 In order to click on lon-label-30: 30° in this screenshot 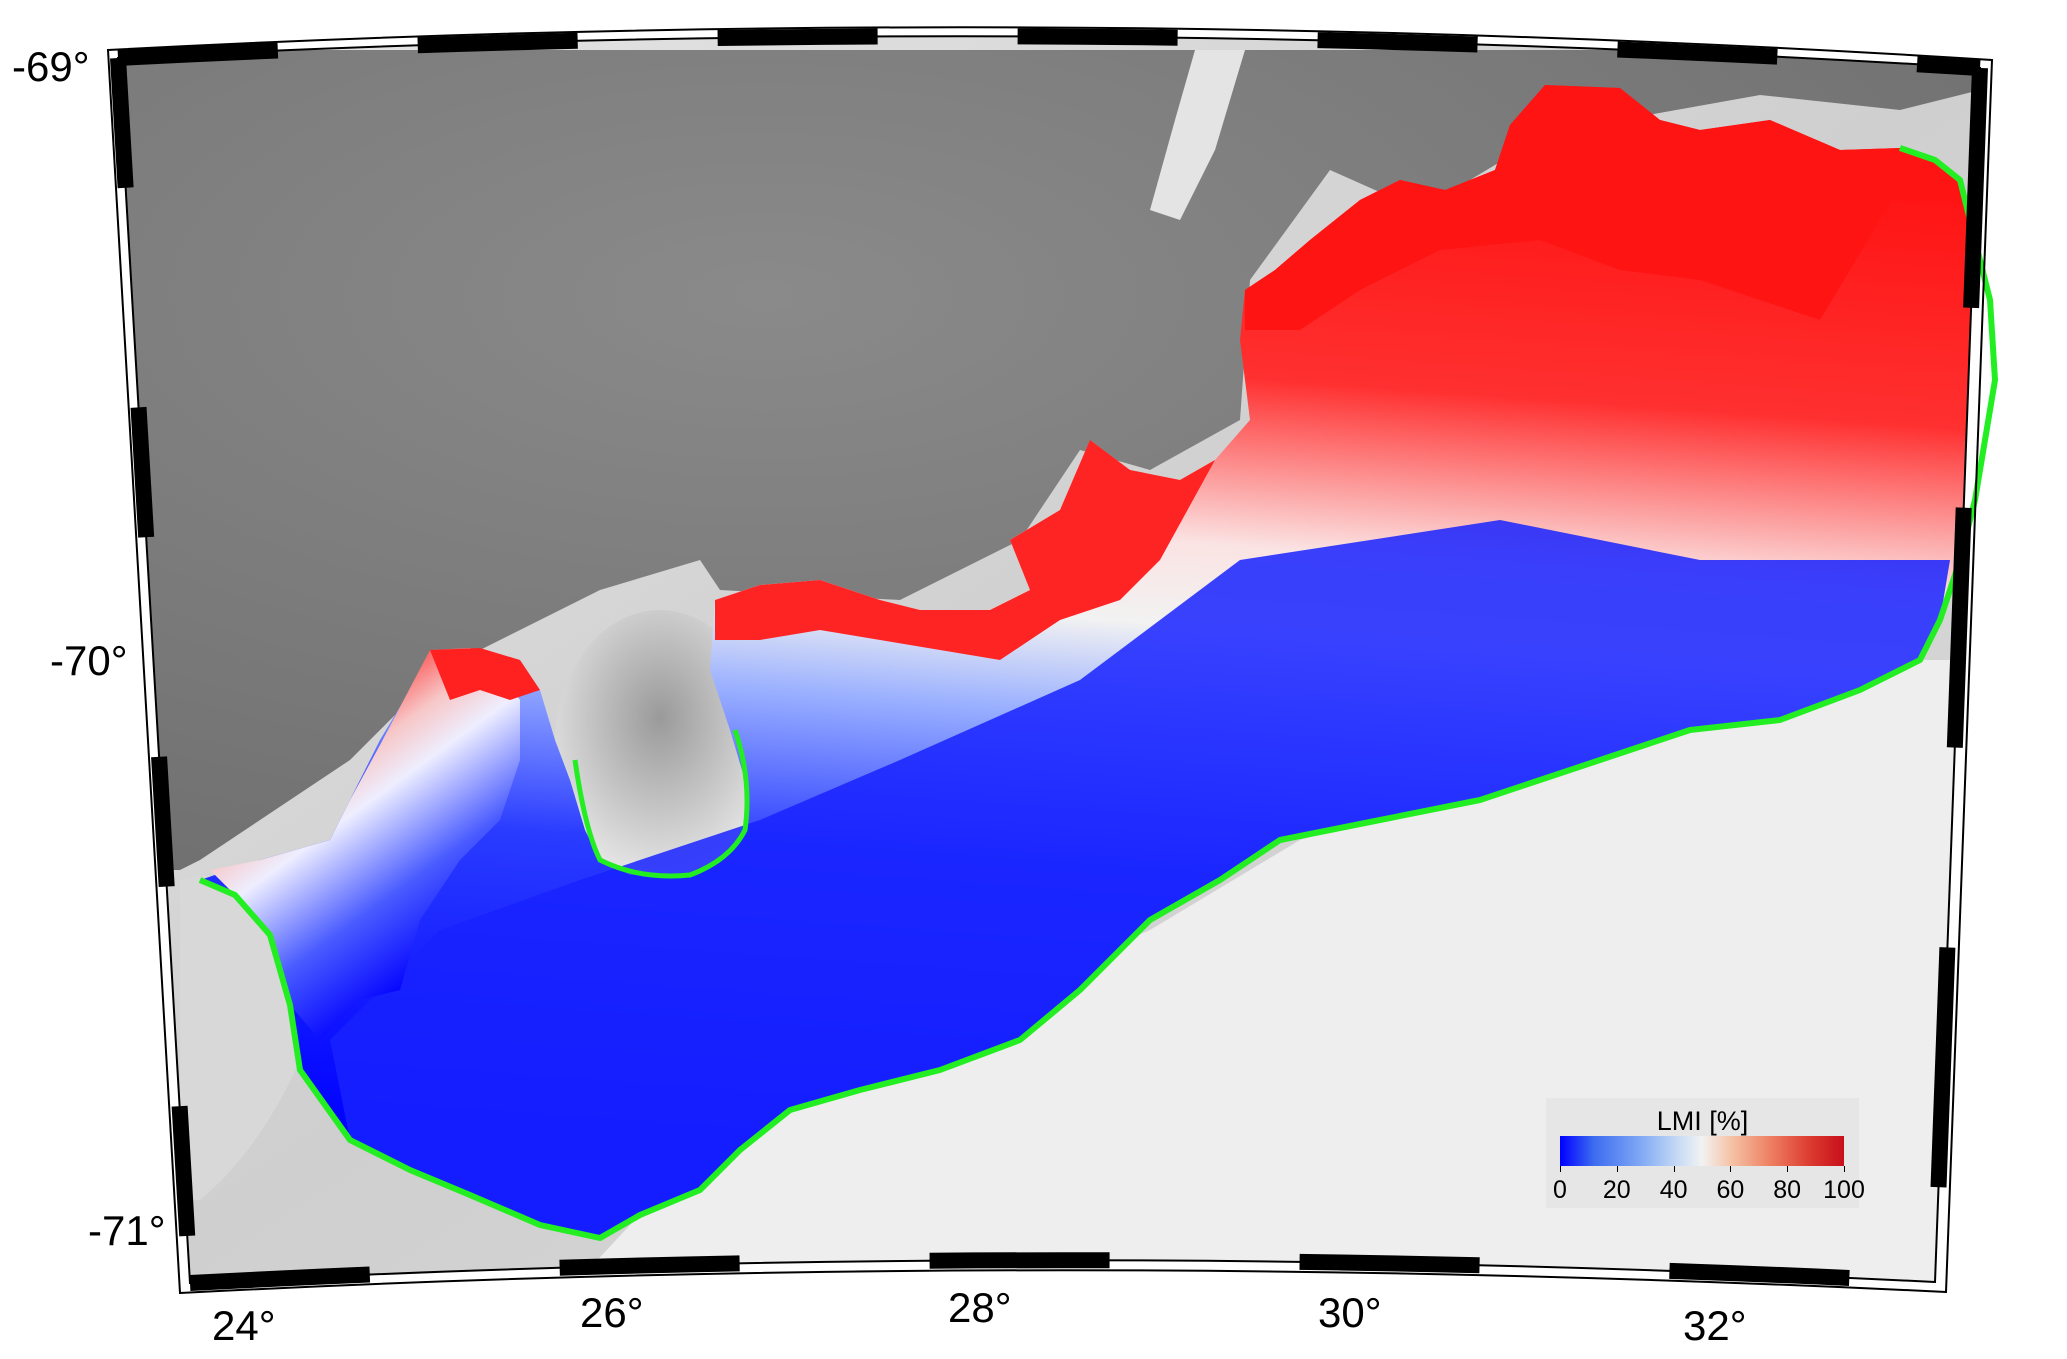, I will do `click(1350, 1312)`.